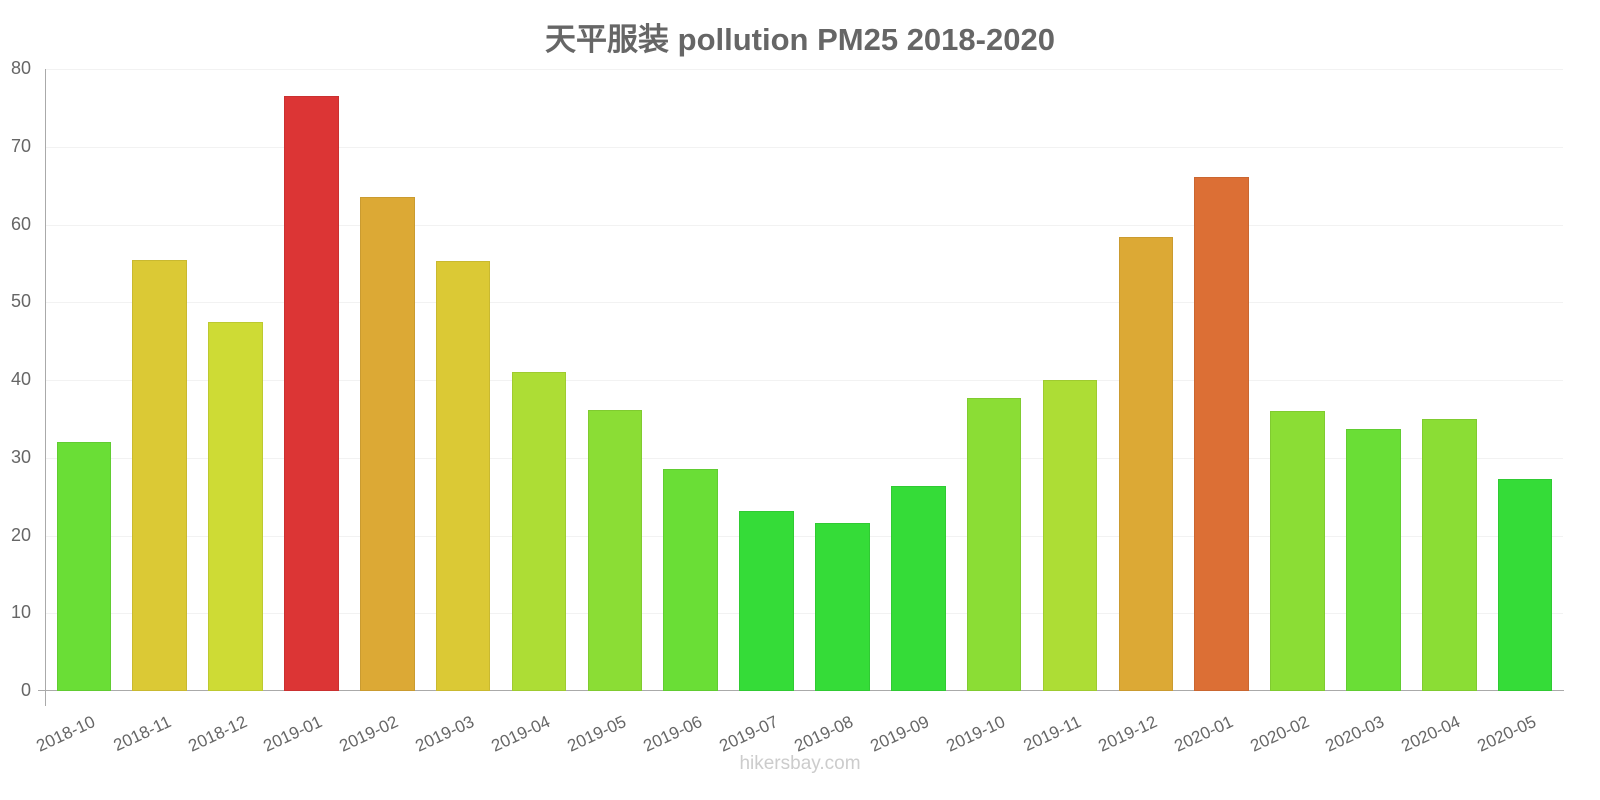 Image resolution: width=1600 pixels, height=800 pixels. Describe the element at coordinates (25, 690) in the screenshot. I see `y-tick-label: 0` at that location.